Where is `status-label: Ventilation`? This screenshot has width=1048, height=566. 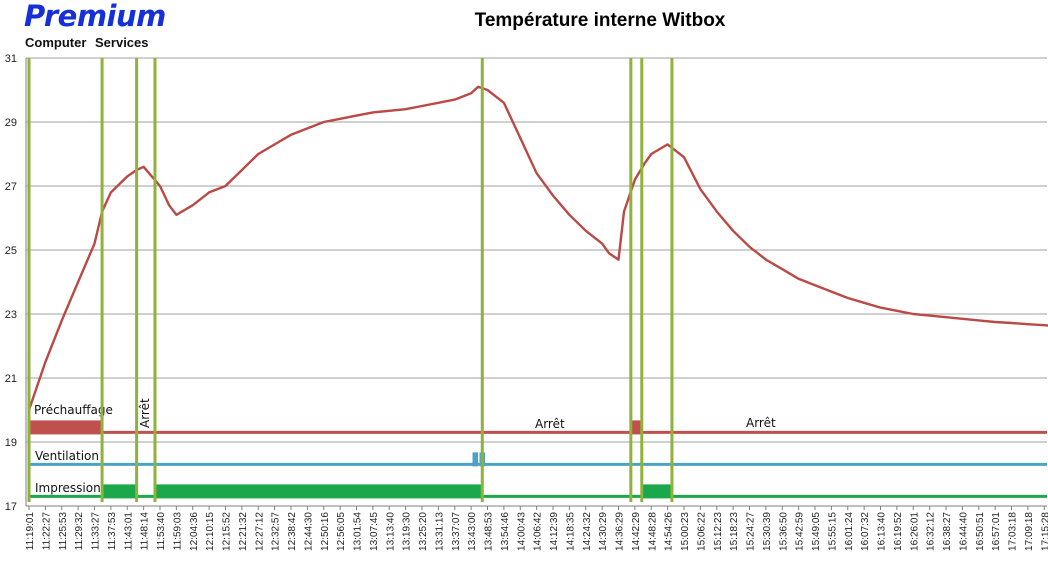
status-label: Ventilation is located at coordinates (67, 456).